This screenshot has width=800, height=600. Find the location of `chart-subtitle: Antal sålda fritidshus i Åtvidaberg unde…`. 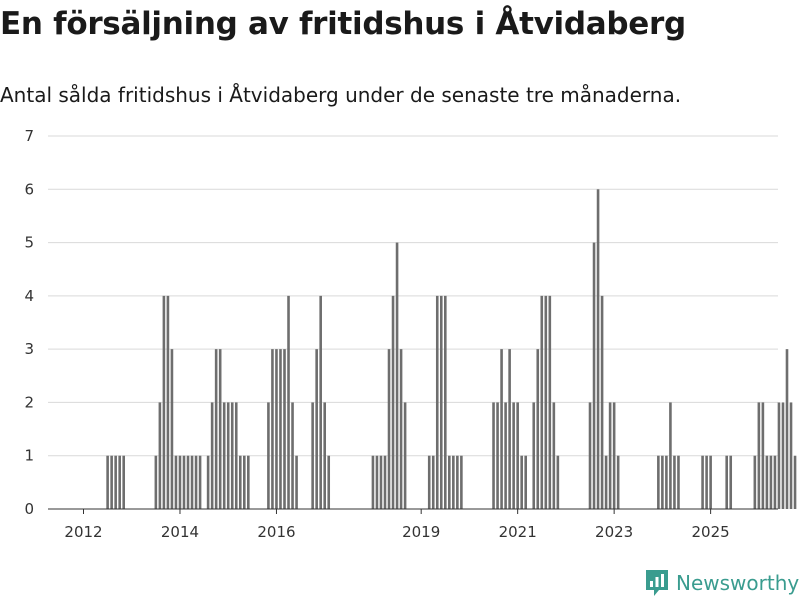

chart-subtitle: Antal sålda fritidshus i Åtvidaberg unde… is located at coordinates (341, 95).